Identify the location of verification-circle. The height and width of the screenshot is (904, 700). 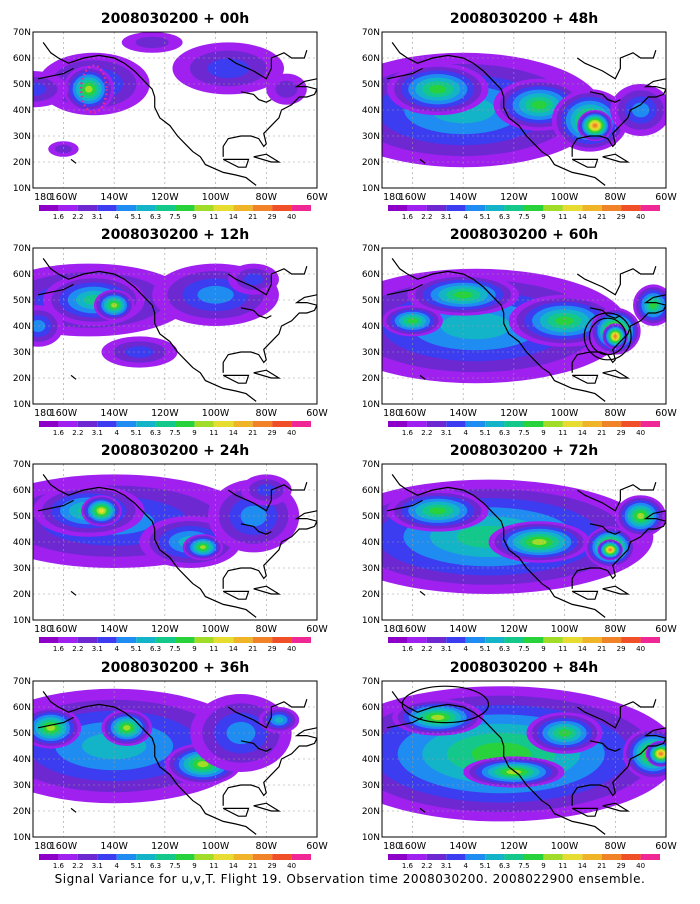
(607, 336).